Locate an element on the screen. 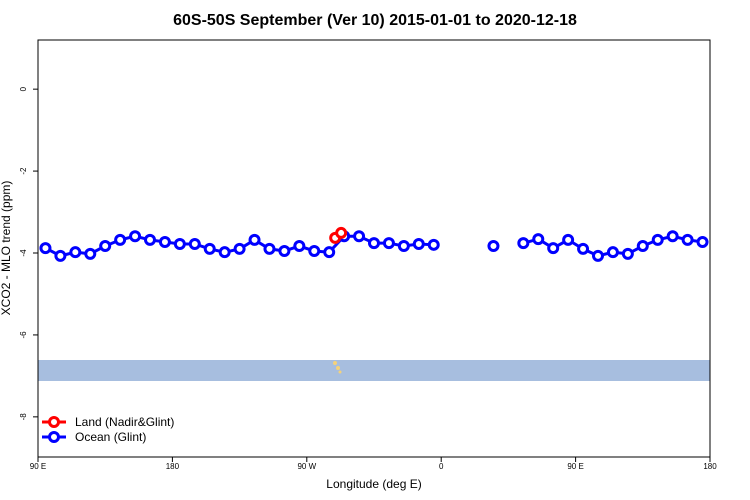  y-axis-label: XCO2 - MLO trend (ppm) is located at coordinates (6, 248).